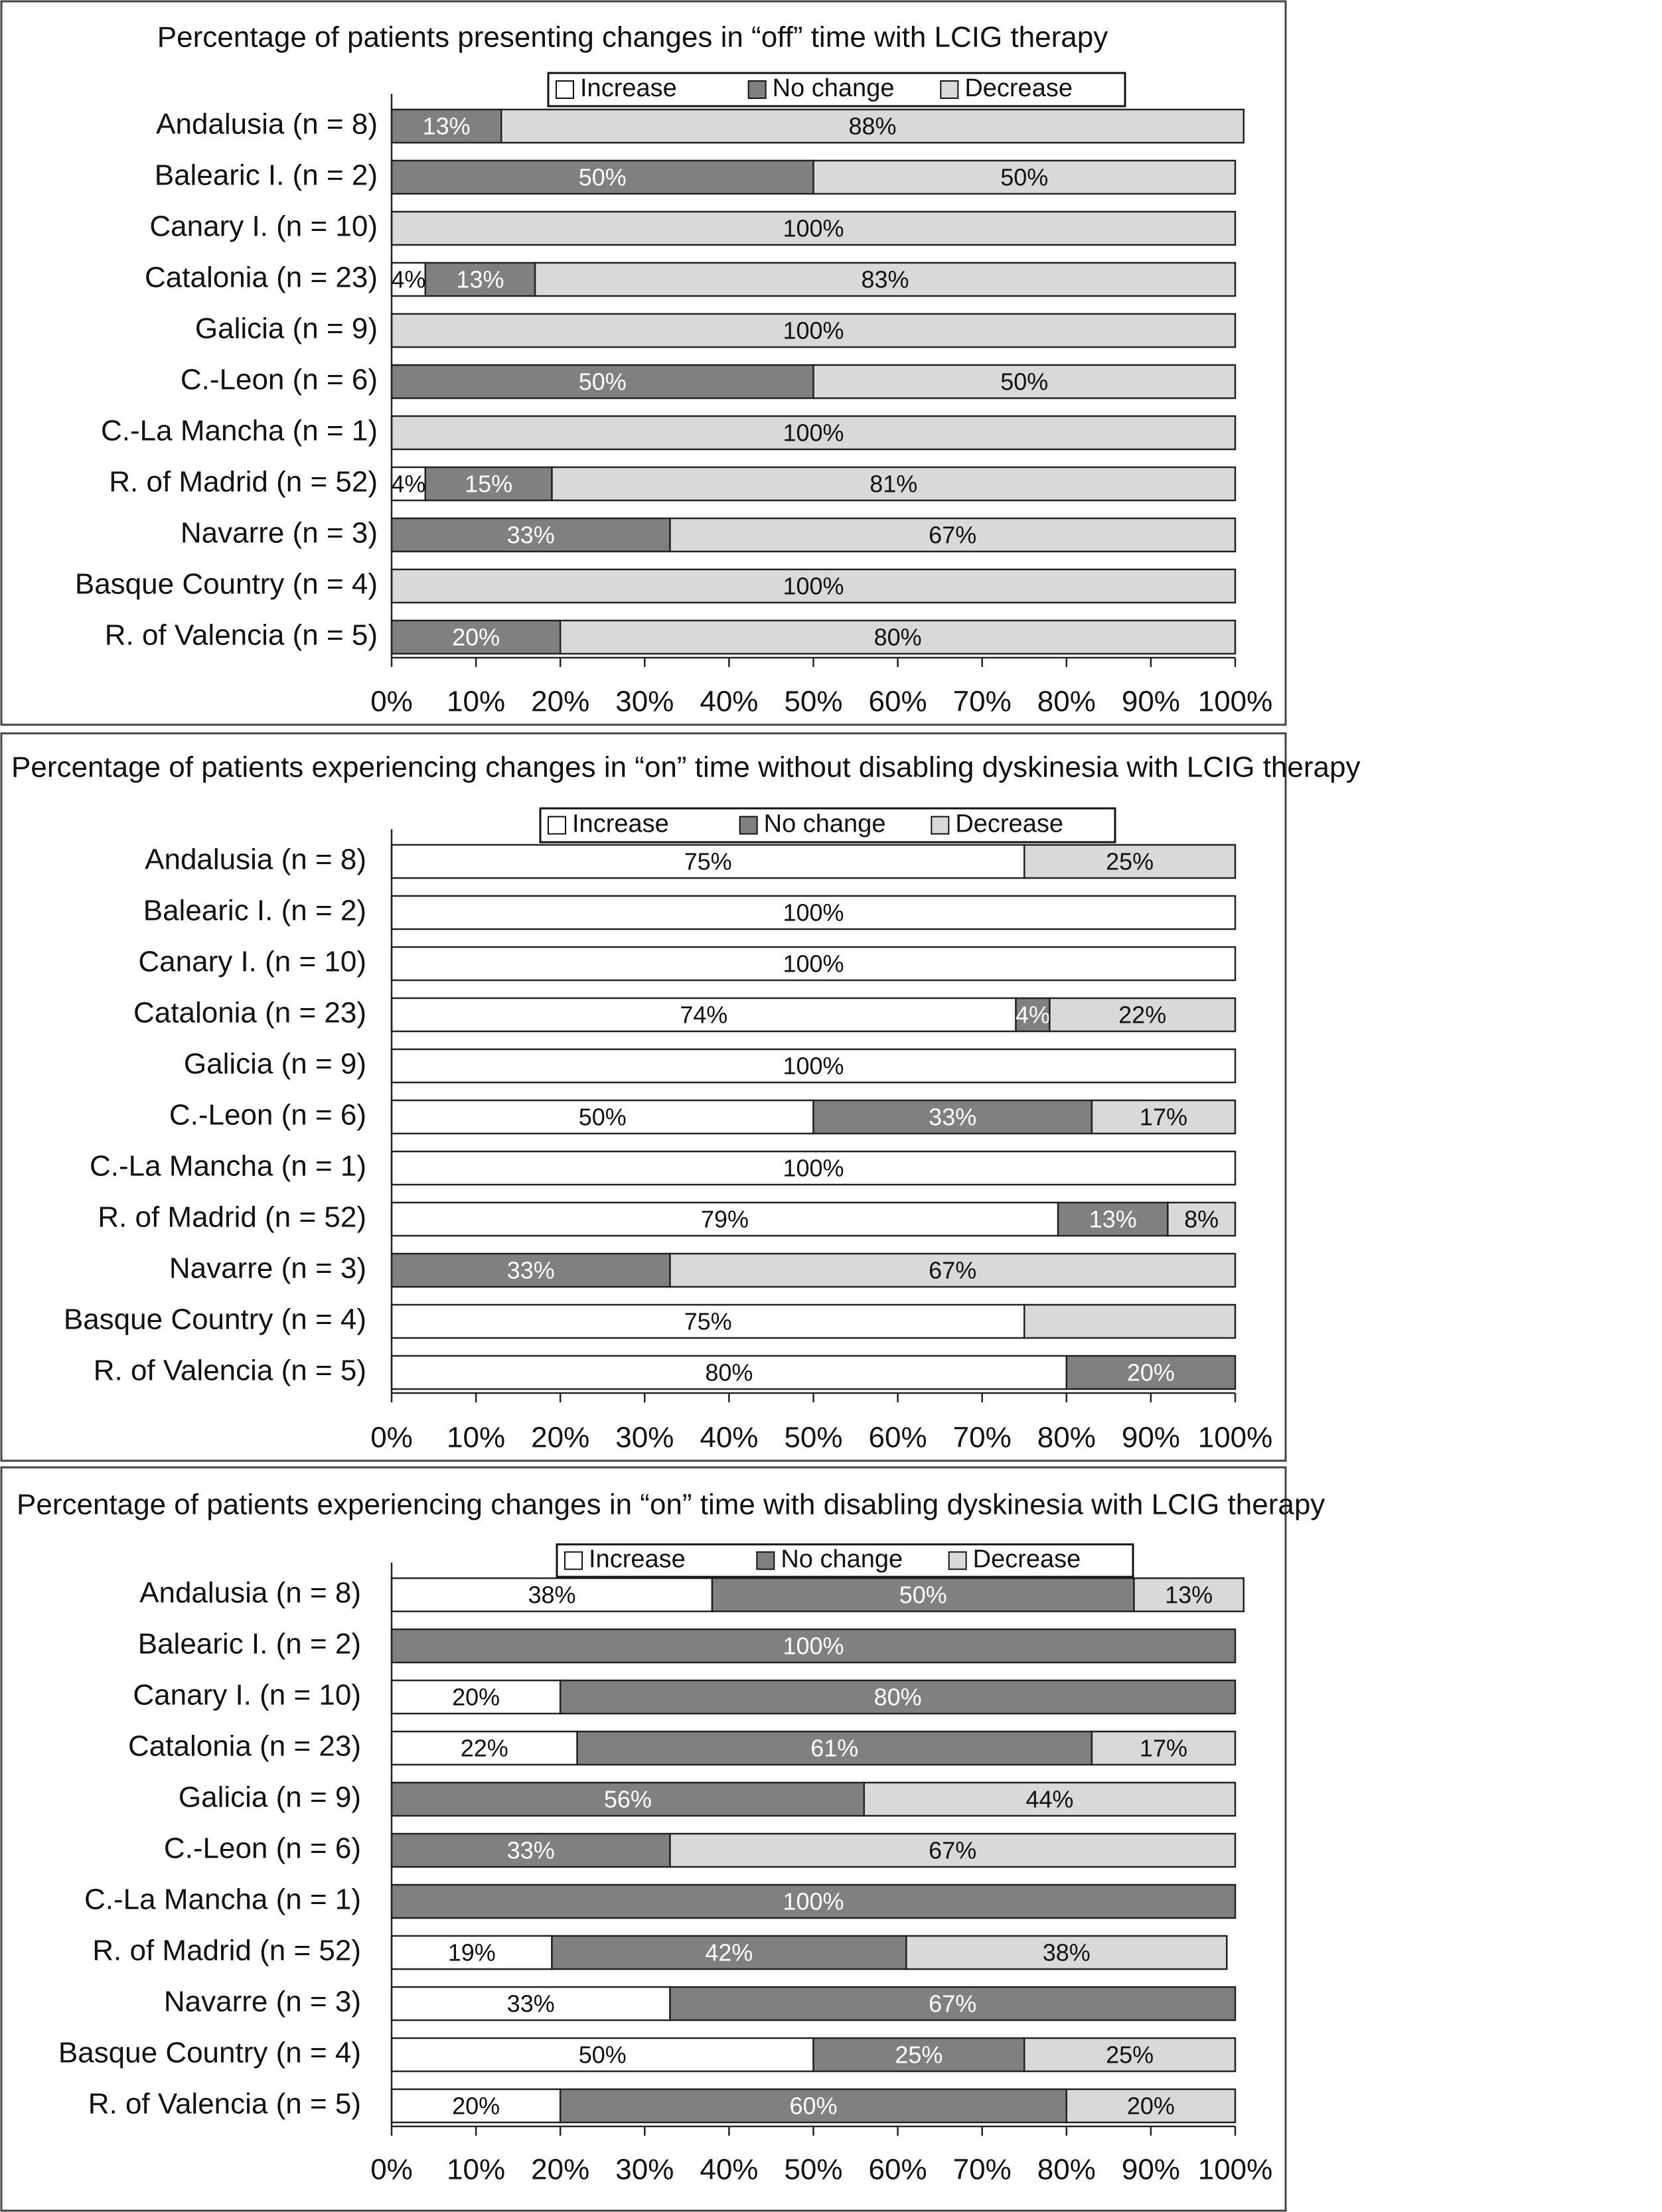 This screenshot has width=1662, height=2212. Describe the element at coordinates (703, 1015) in the screenshot. I see `value-label: 74%` at that location.